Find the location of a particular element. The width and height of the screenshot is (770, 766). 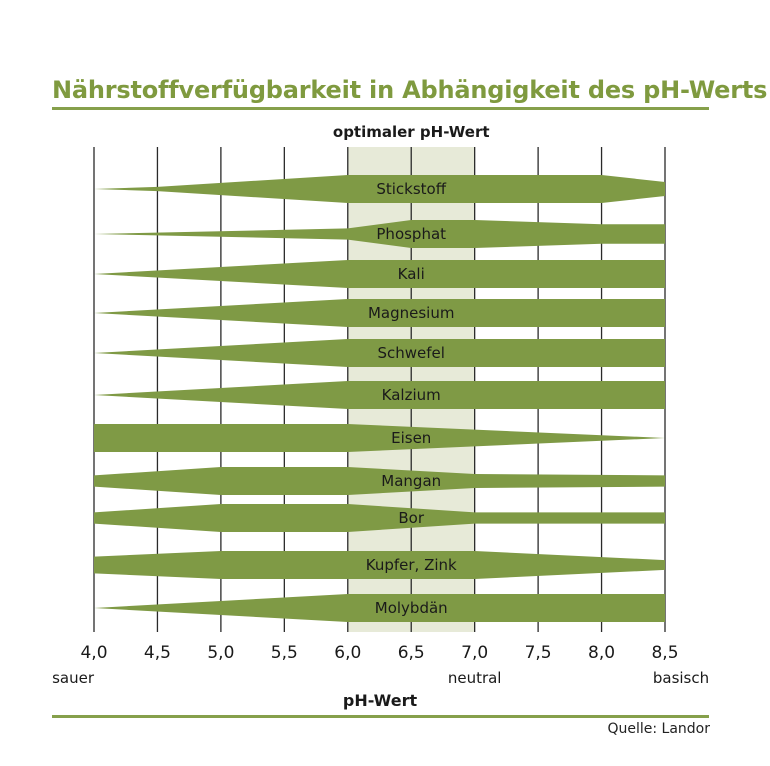

band-kupfer-zink is located at coordinates (379, 565).